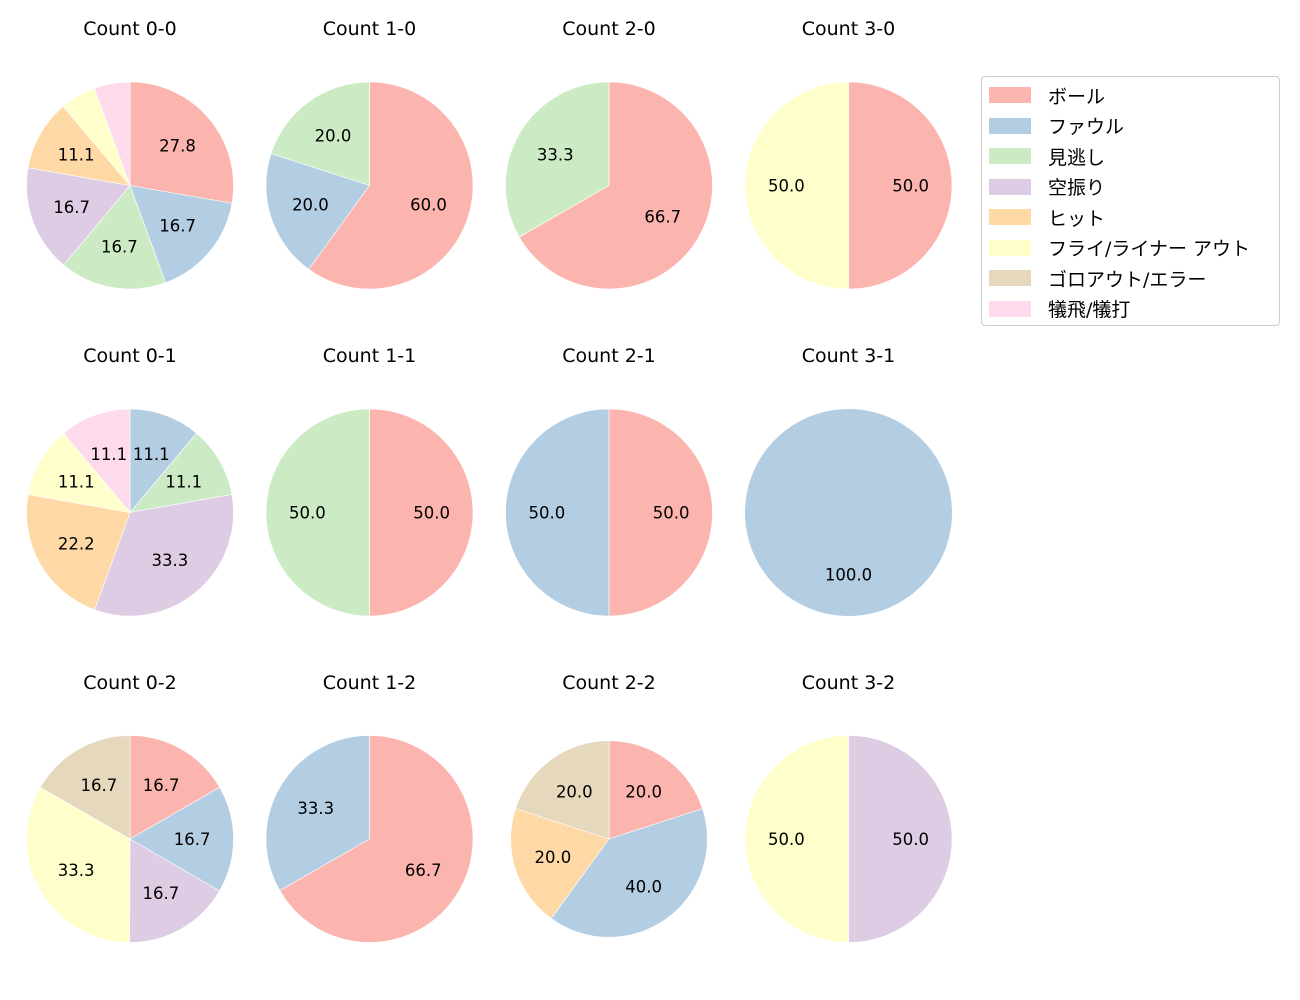 This screenshot has width=1300, height=1000. Describe the element at coordinates (609, 29) in the screenshot. I see `pie-title: Count 2-0` at that location.